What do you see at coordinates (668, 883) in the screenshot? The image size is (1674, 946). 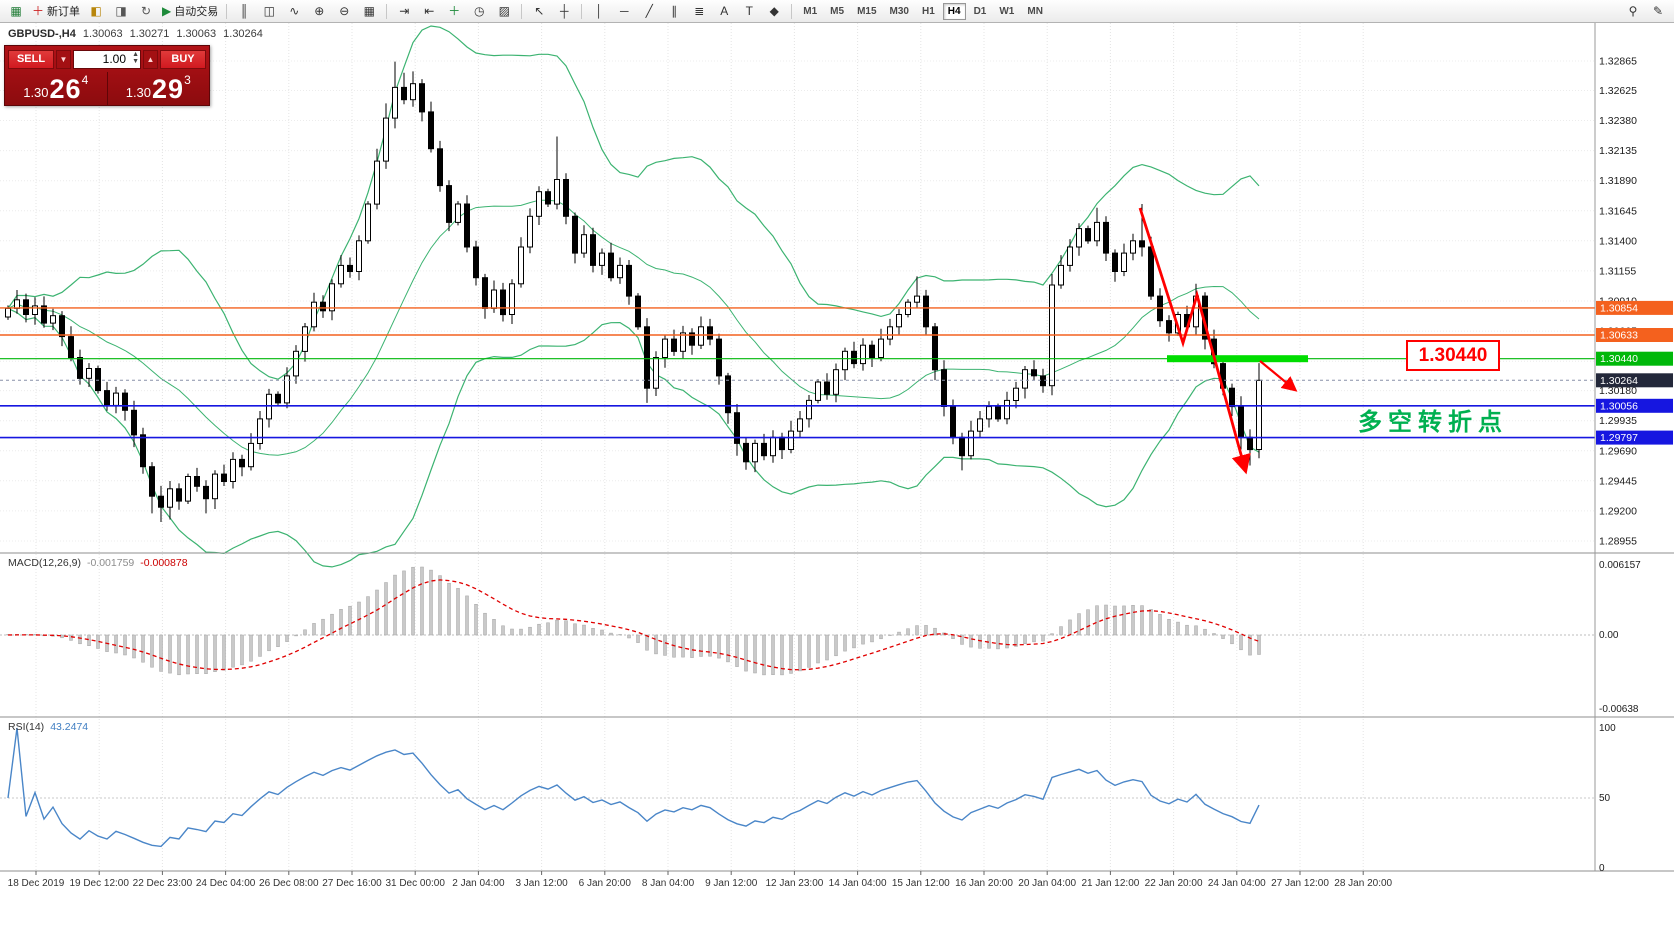 I see `svg-text: 8 Jan 04:00` at bounding box center [668, 883].